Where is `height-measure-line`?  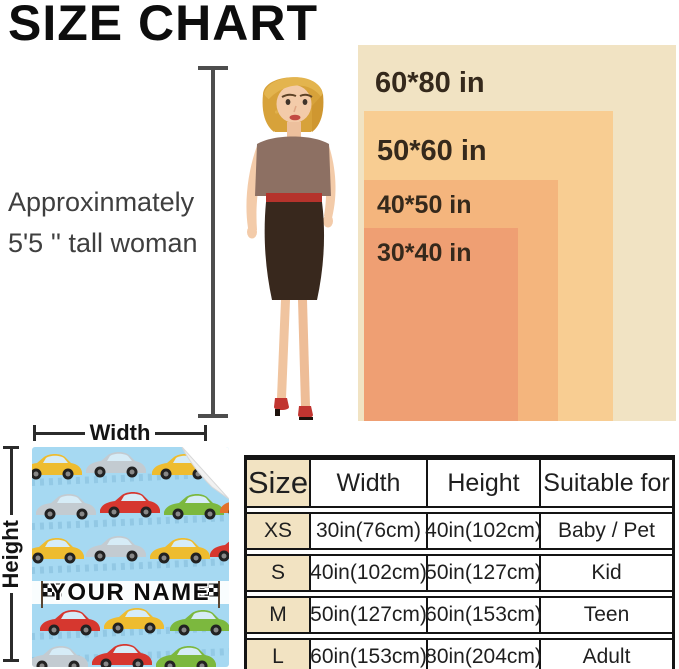 height-measure-line is located at coordinates (213, 241).